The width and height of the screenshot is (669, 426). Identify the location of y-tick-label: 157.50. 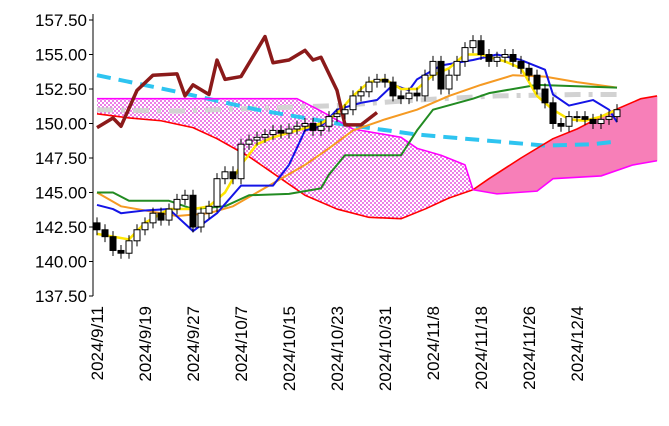
(61, 20).